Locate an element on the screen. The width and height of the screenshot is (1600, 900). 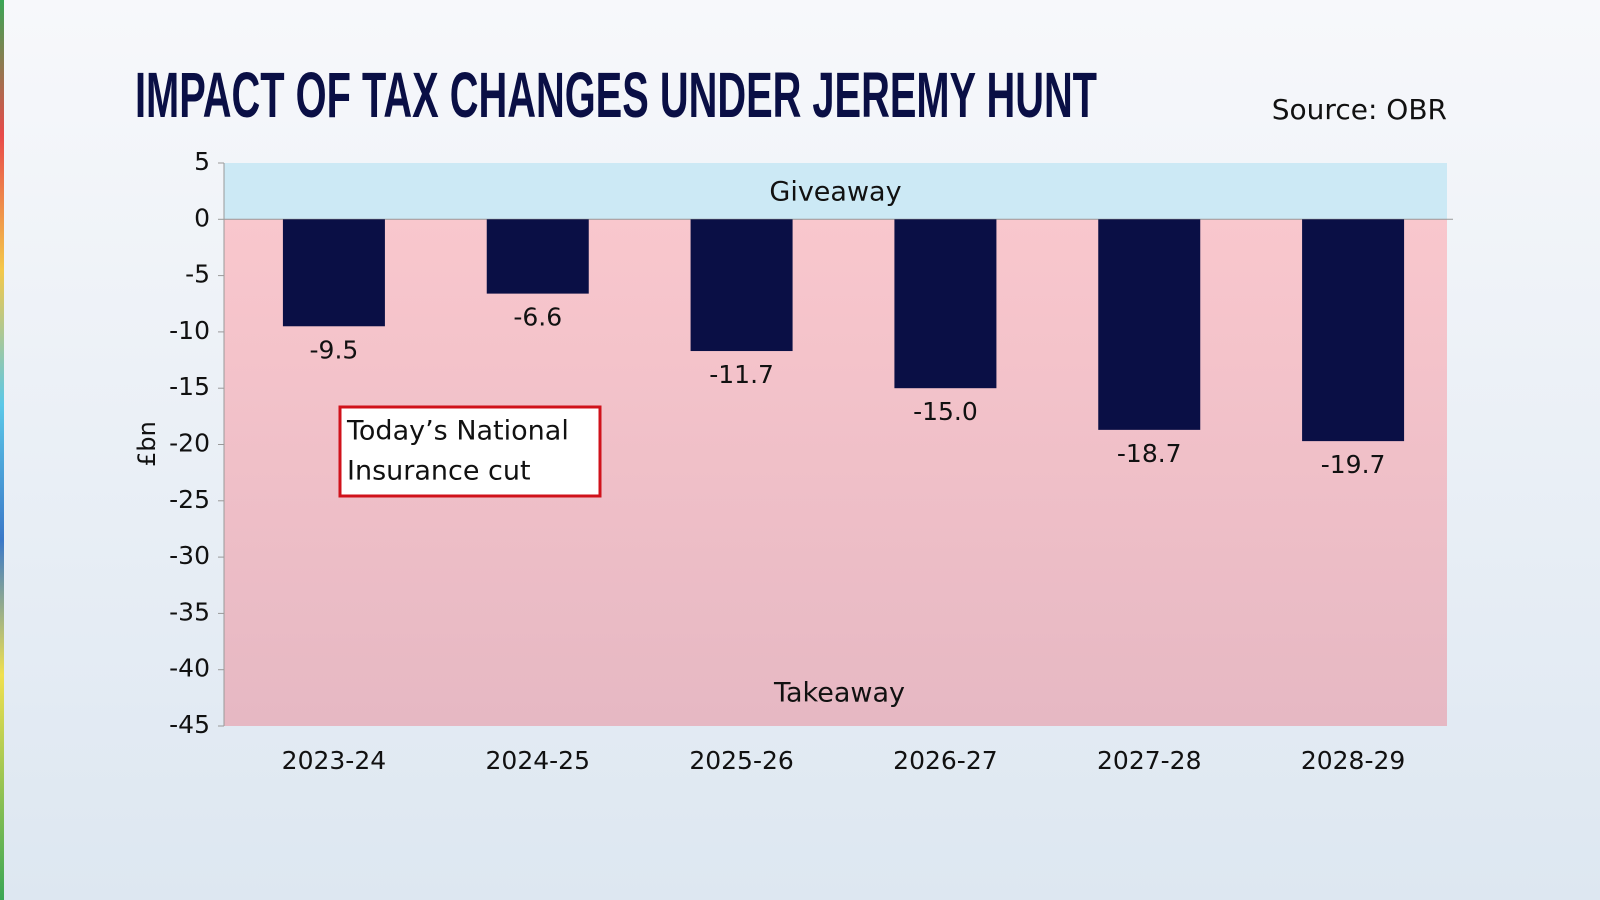
x-tick-label: 2024-25 is located at coordinates (538, 760).